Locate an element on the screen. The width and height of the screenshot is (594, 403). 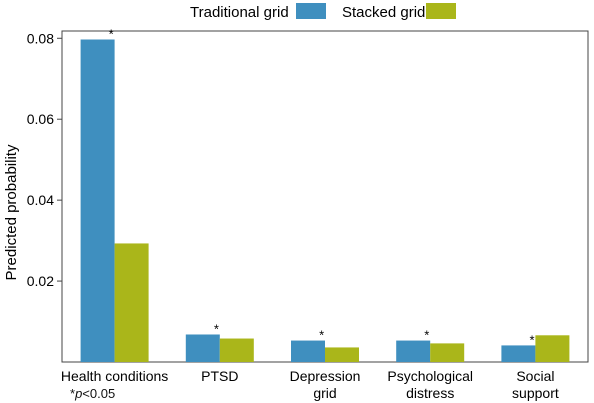
x-category-label: Health conditions is located at coordinates (114, 376).